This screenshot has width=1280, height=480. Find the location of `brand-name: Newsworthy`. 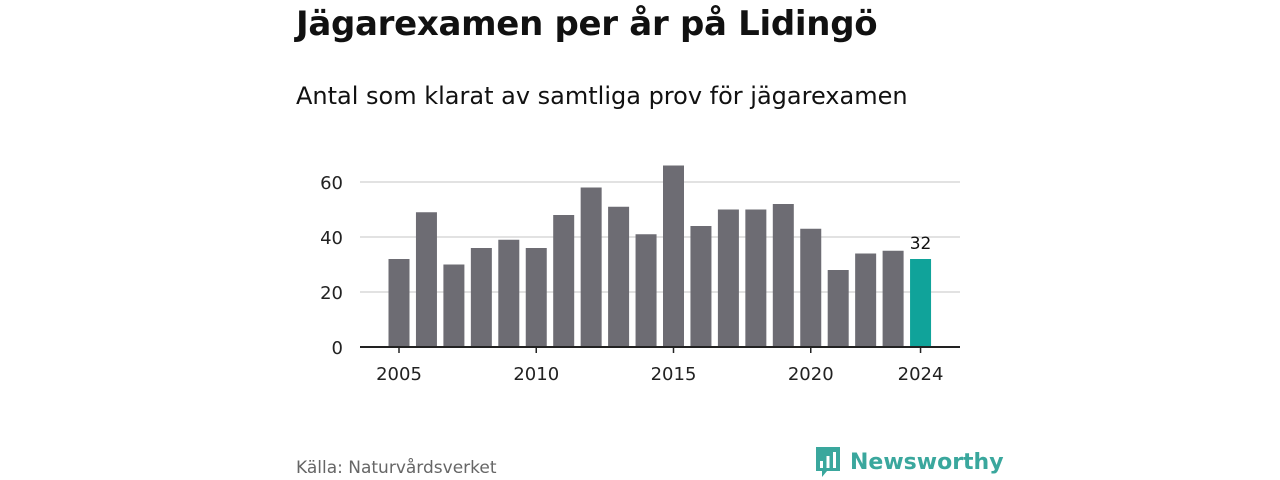

brand-name: Newsworthy is located at coordinates (927, 462).